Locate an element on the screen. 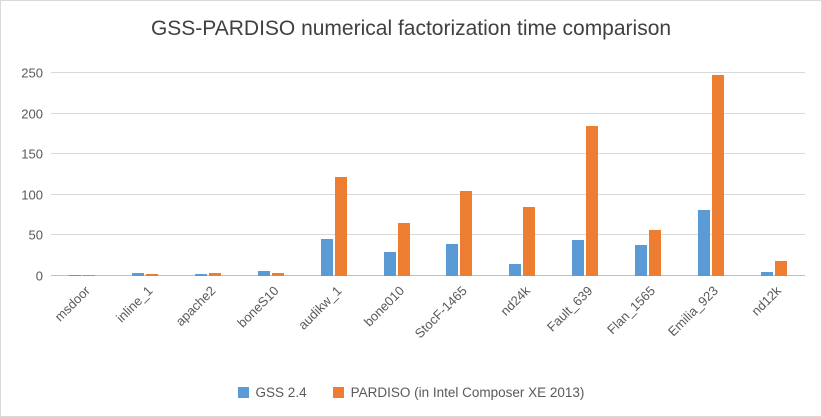 Image resolution: width=822 pixels, height=417 pixels. category-group: Emilia_923 is located at coordinates (703, 206).